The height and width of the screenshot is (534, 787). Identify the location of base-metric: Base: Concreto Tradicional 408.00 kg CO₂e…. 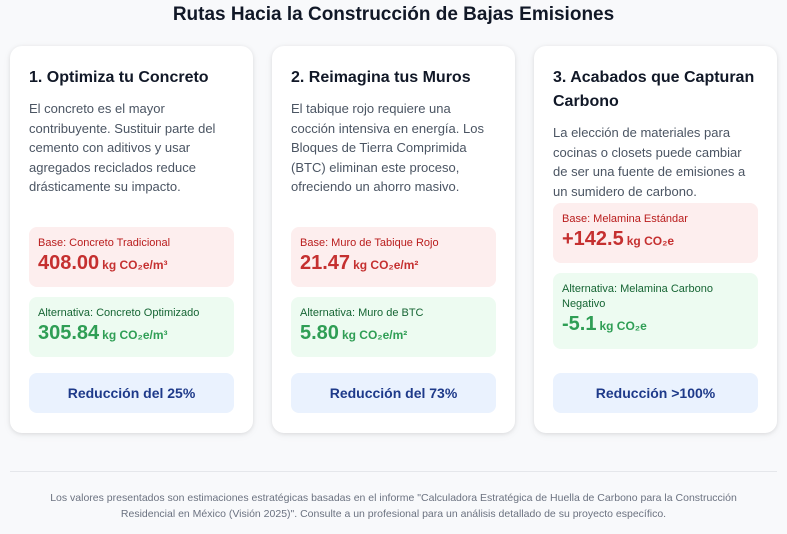
(131, 257).